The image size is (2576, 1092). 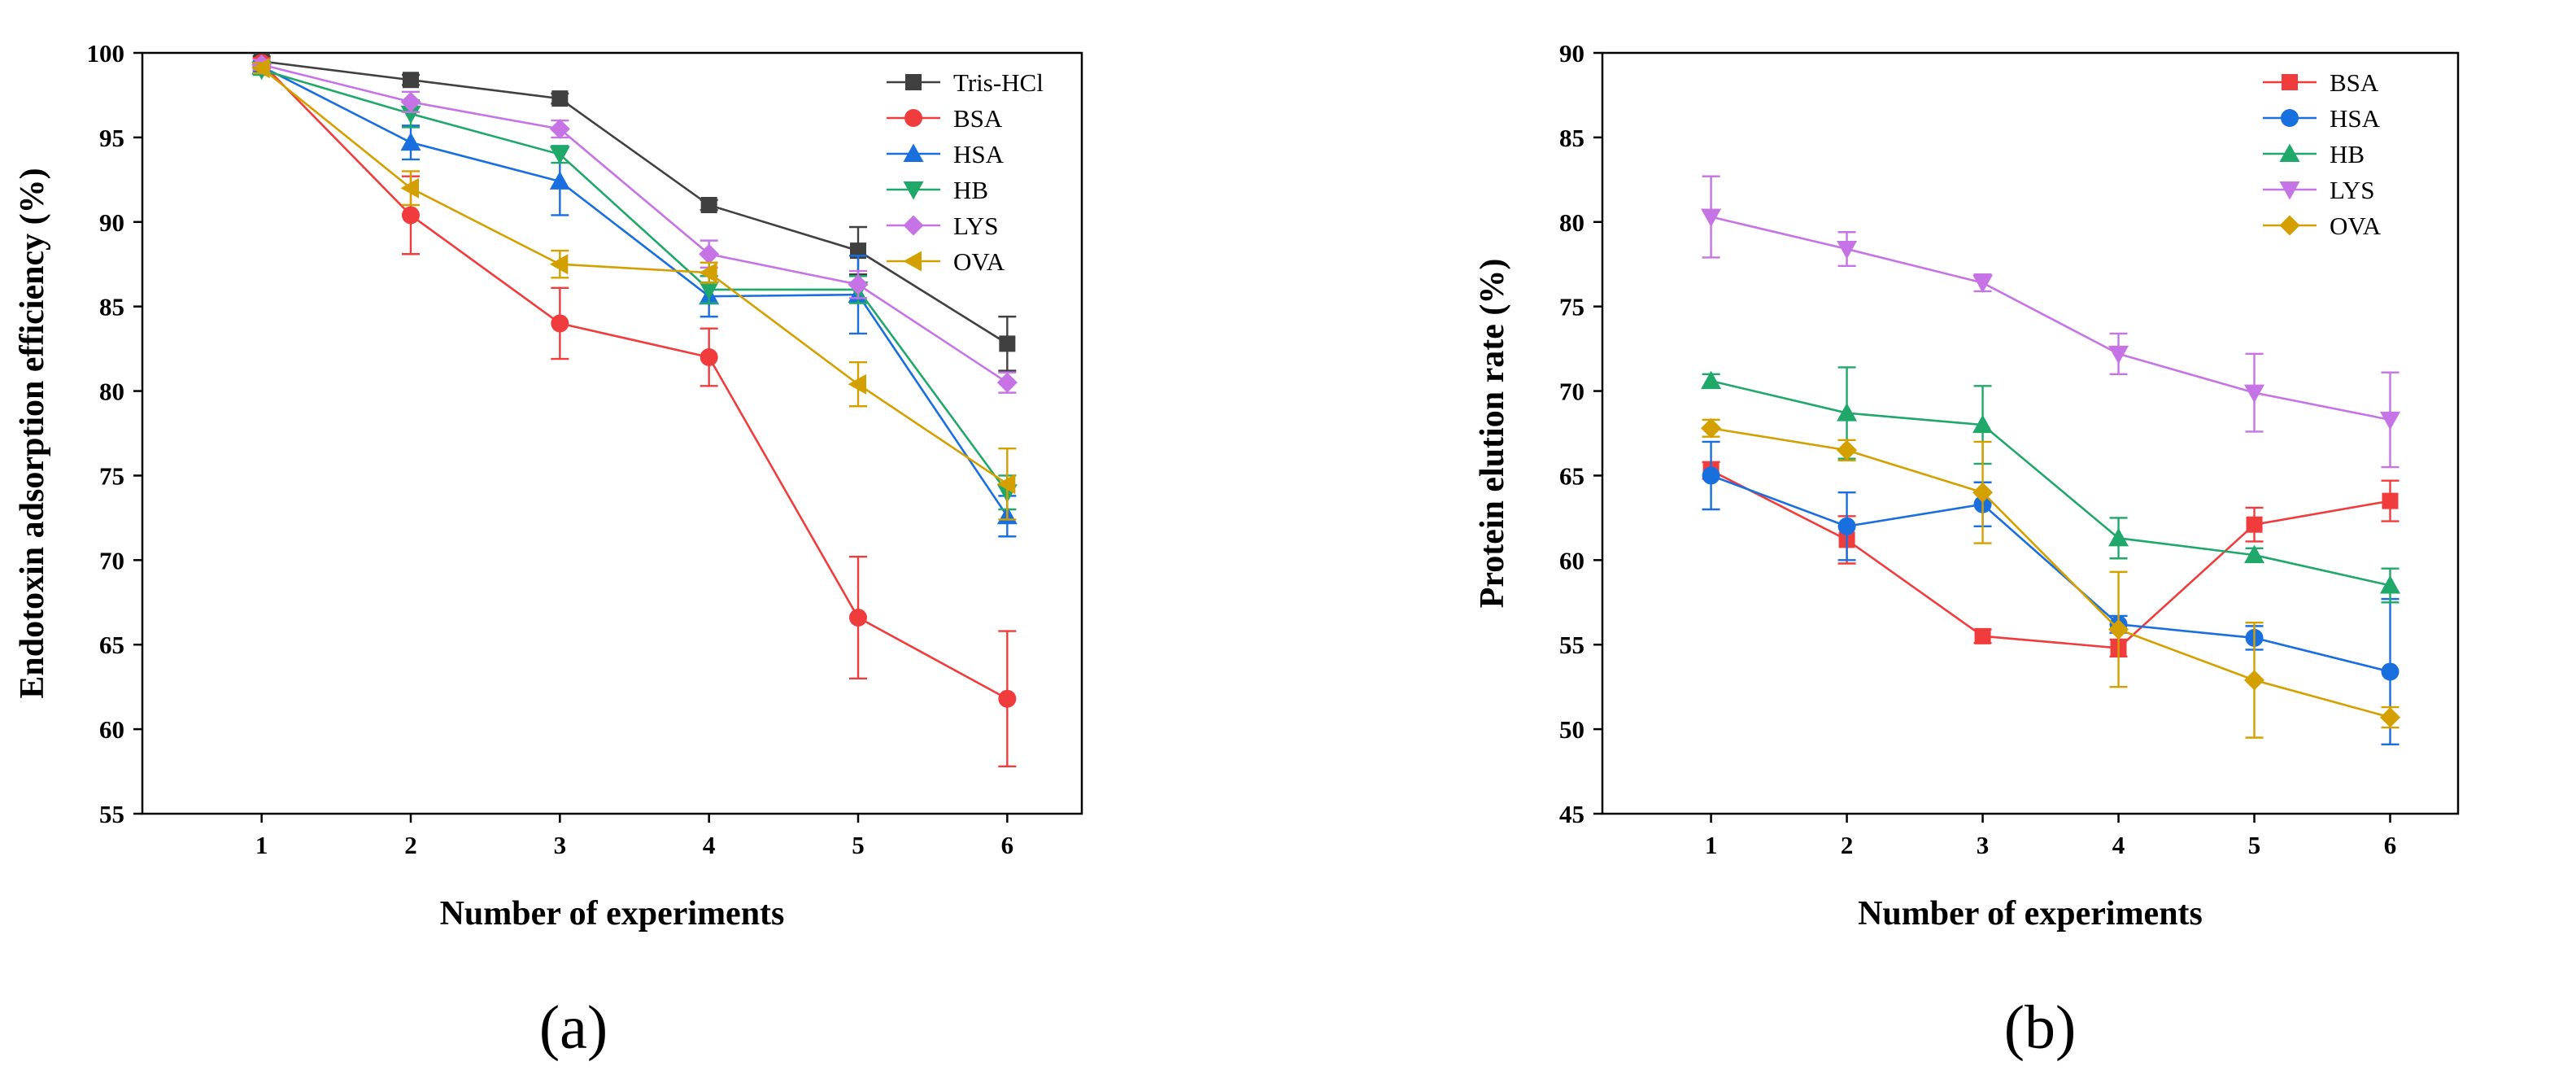 What do you see at coordinates (261, 845) in the screenshot?
I see `x-tick-label: 1` at bounding box center [261, 845].